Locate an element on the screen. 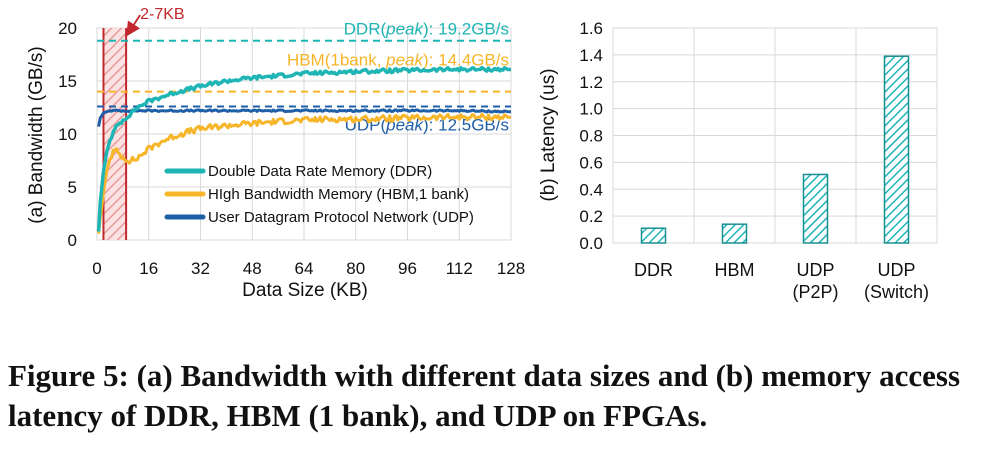  x-tick-label: 112 is located at coordinates (459, 268).